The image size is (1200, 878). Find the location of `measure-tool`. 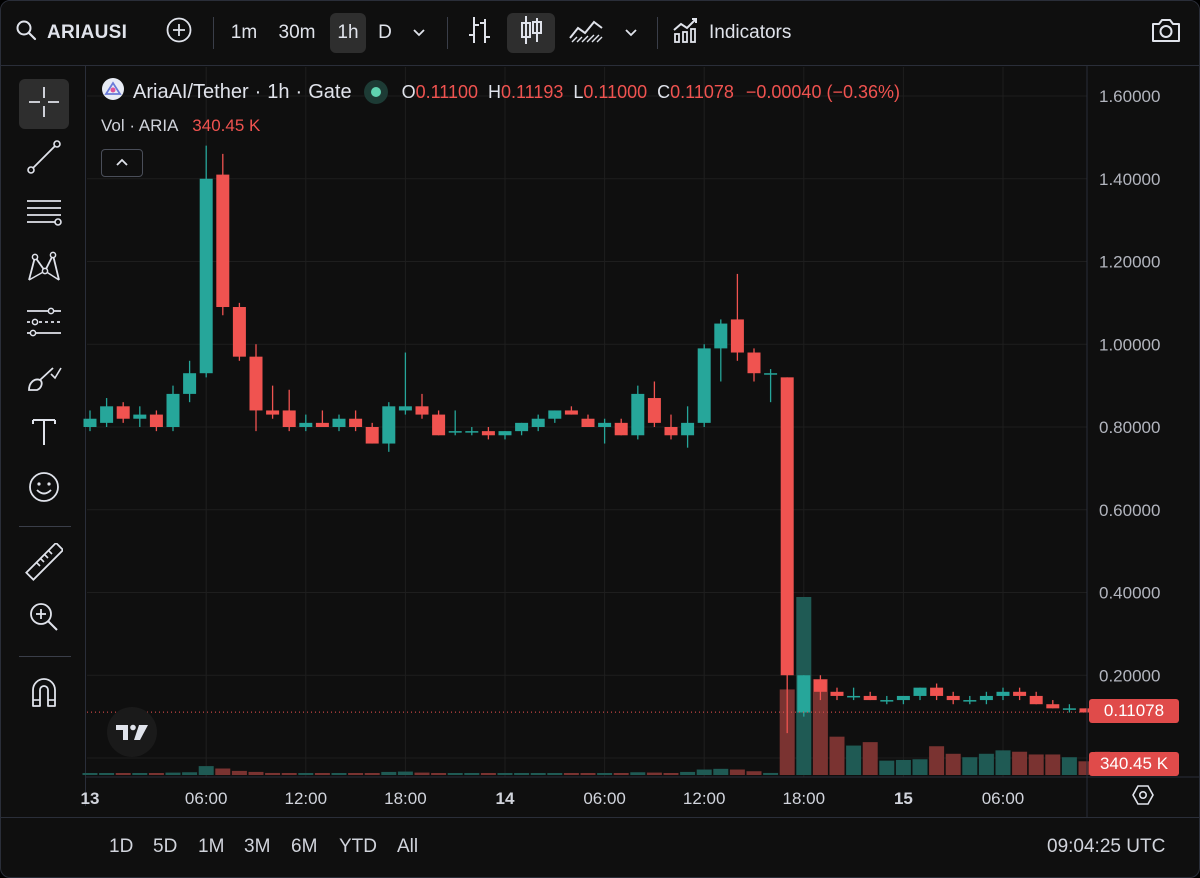

measure-tool is located at coordinates (44, 564).